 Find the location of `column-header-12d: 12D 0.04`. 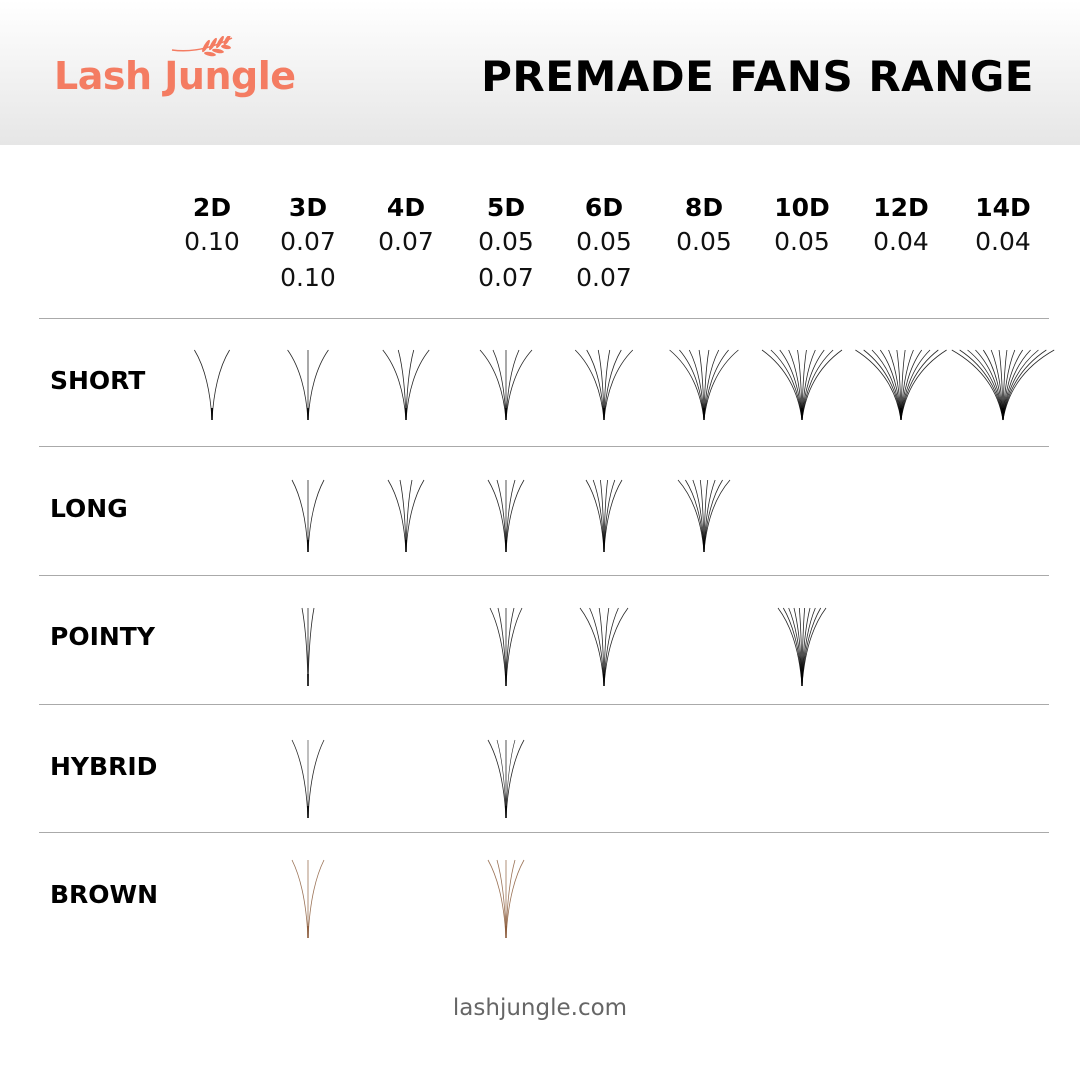

column-header-12d: 12D 0.04 is located at coordinates (901, 226).